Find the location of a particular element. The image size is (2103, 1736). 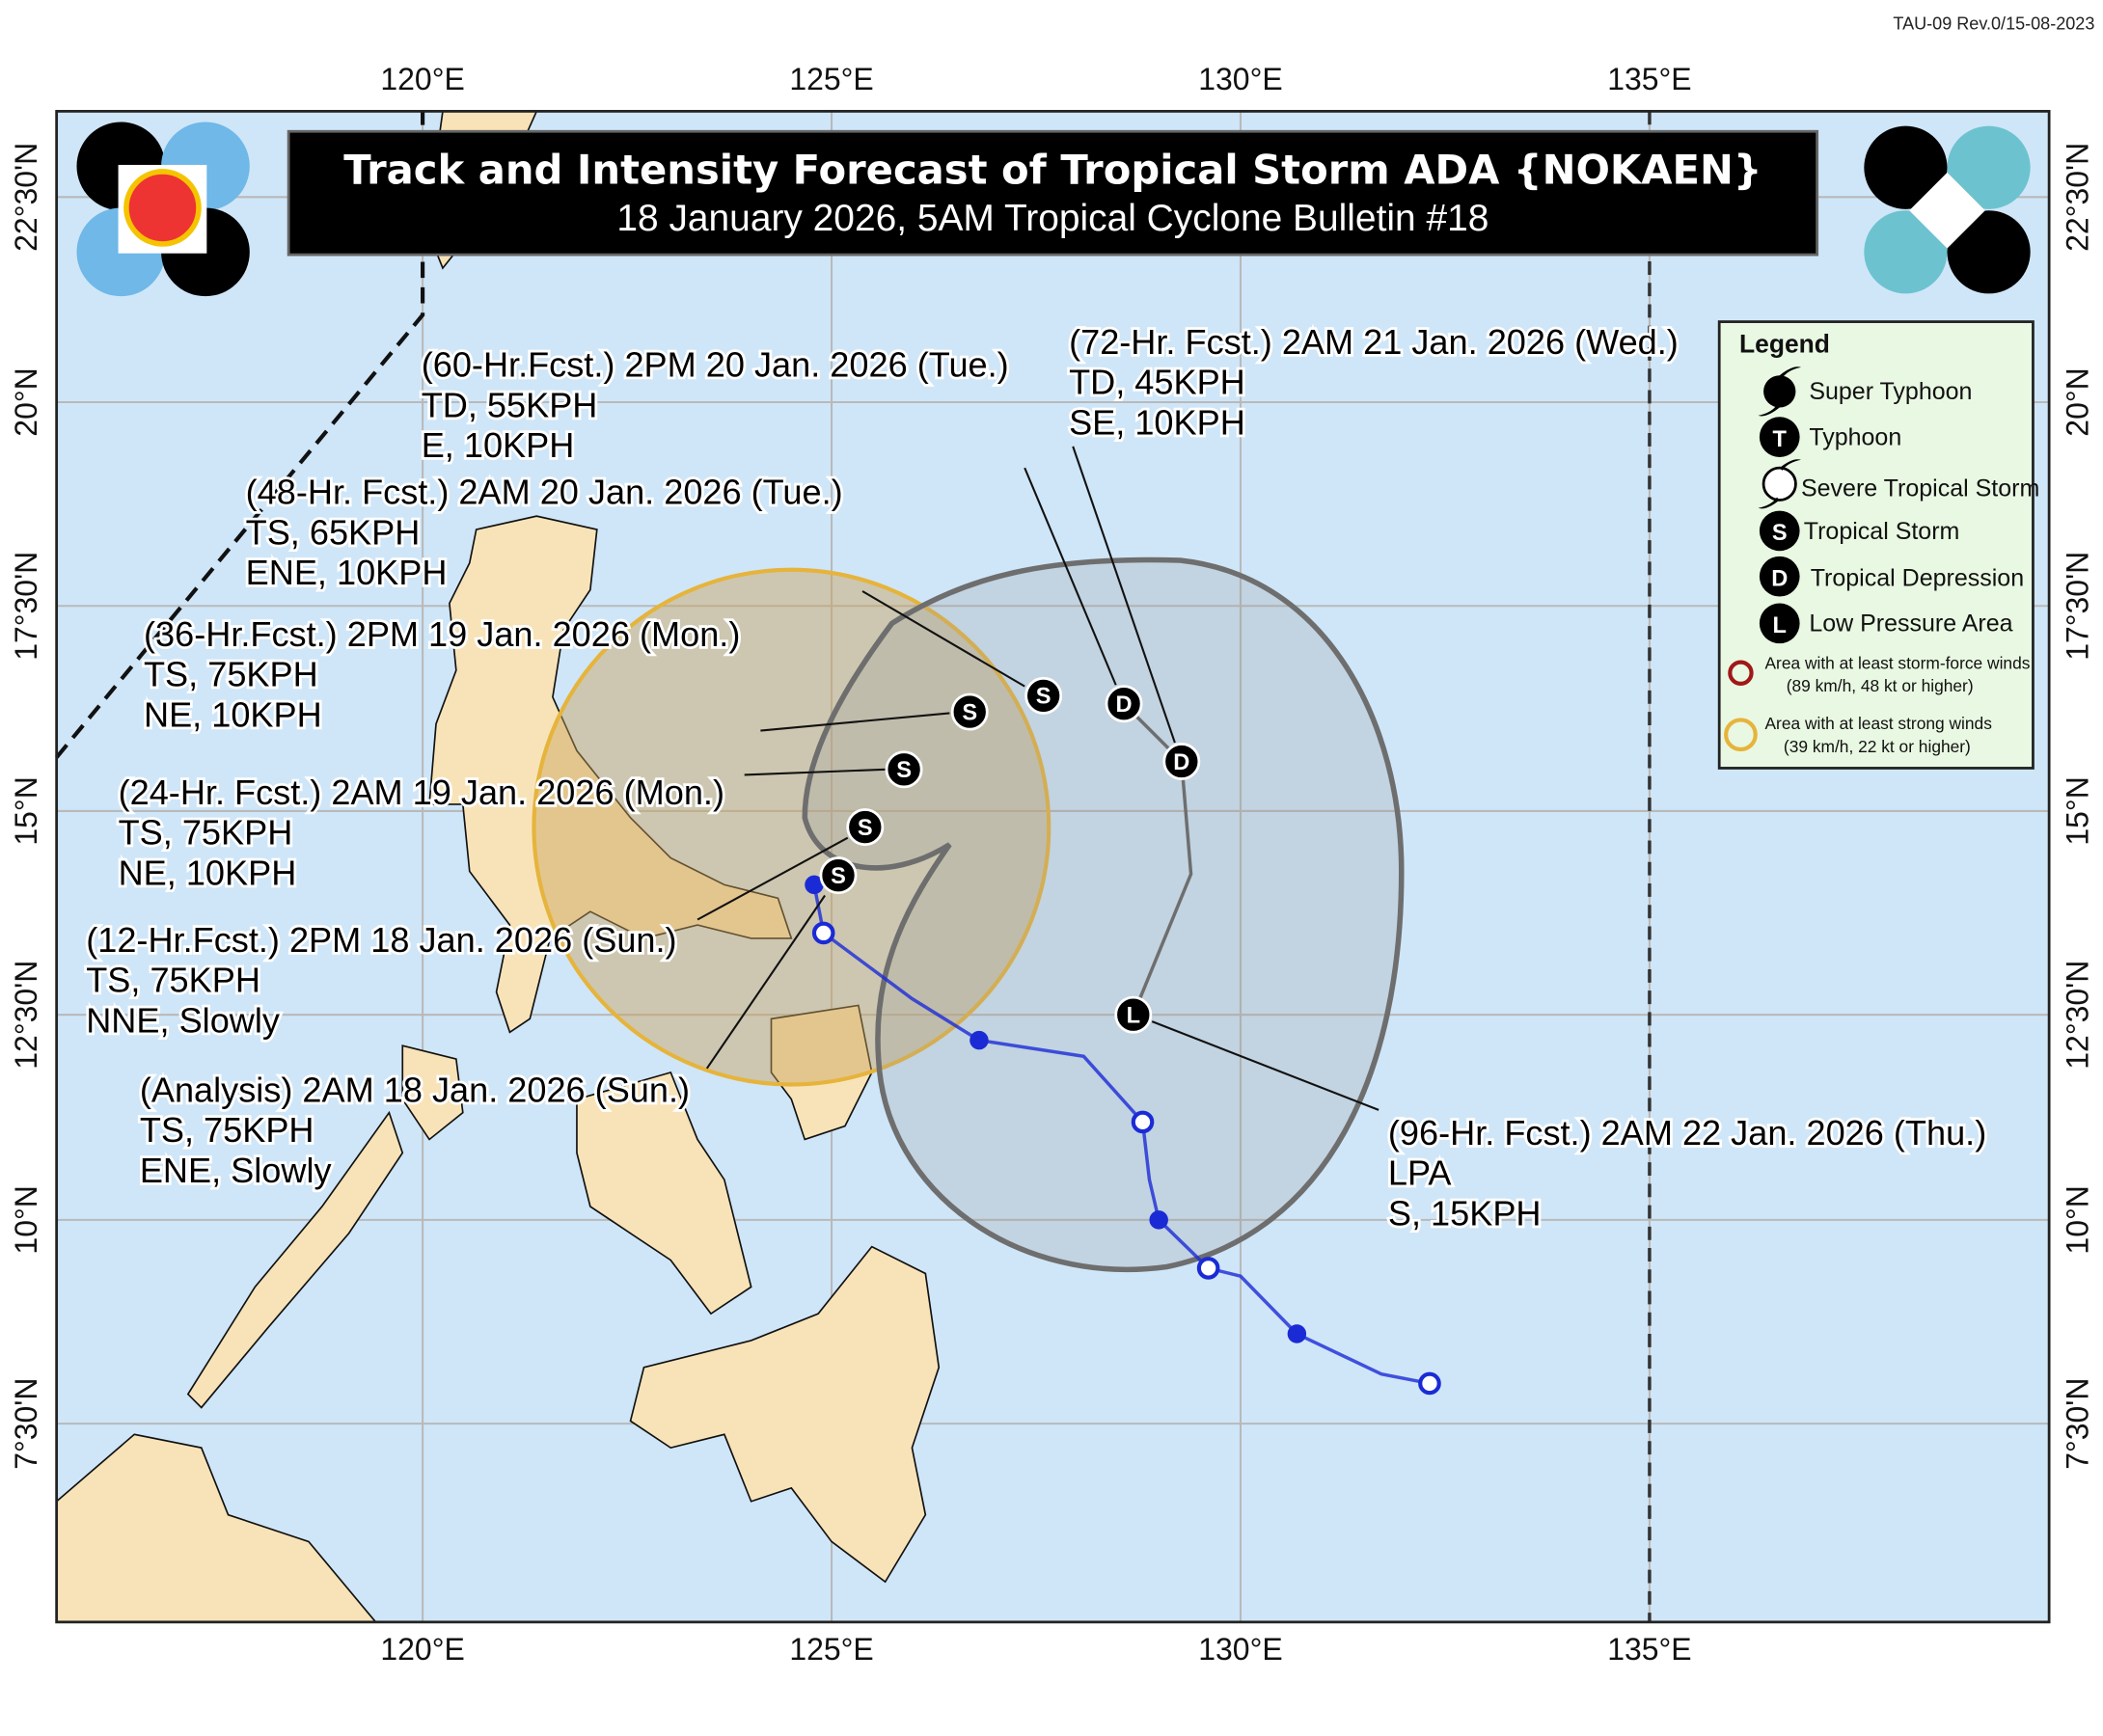

svg-text: T is located at coordinates (1780, 440).